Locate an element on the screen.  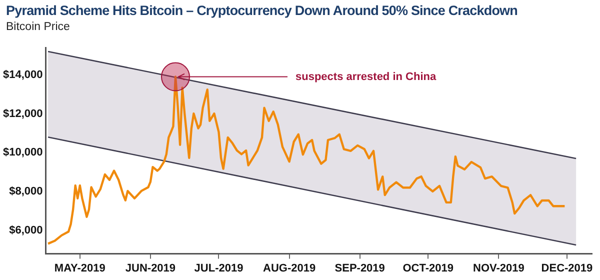
y-tick-label: $10,000 is located at coordinates (22, 152).